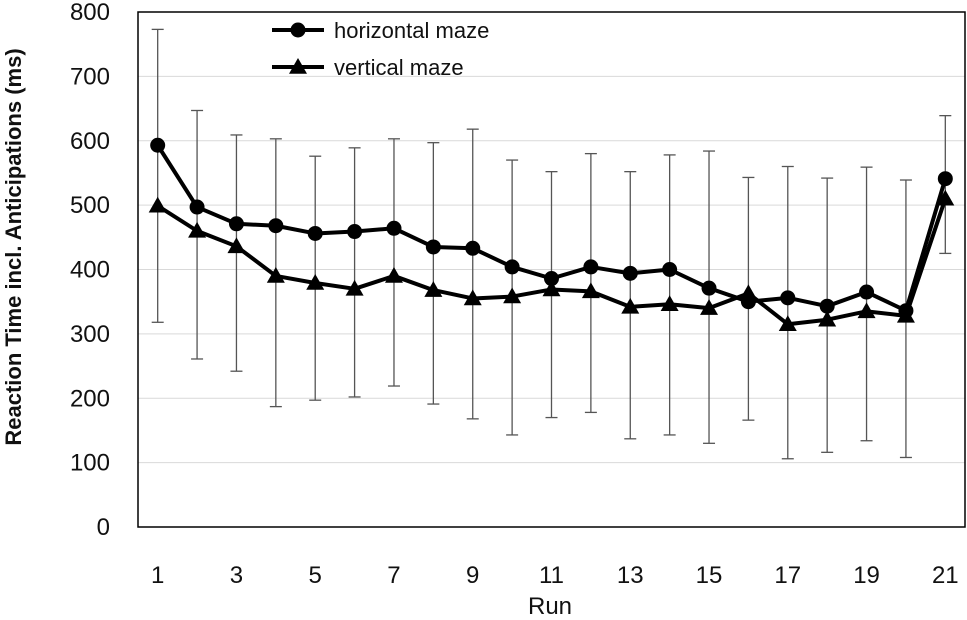 Image resolution: width=967 pixels, height=620 pixels. What do you see at coordinates (550, 606) in the screenshot?
I see `x-axis-title: Run` at bounding box center [550, 606].